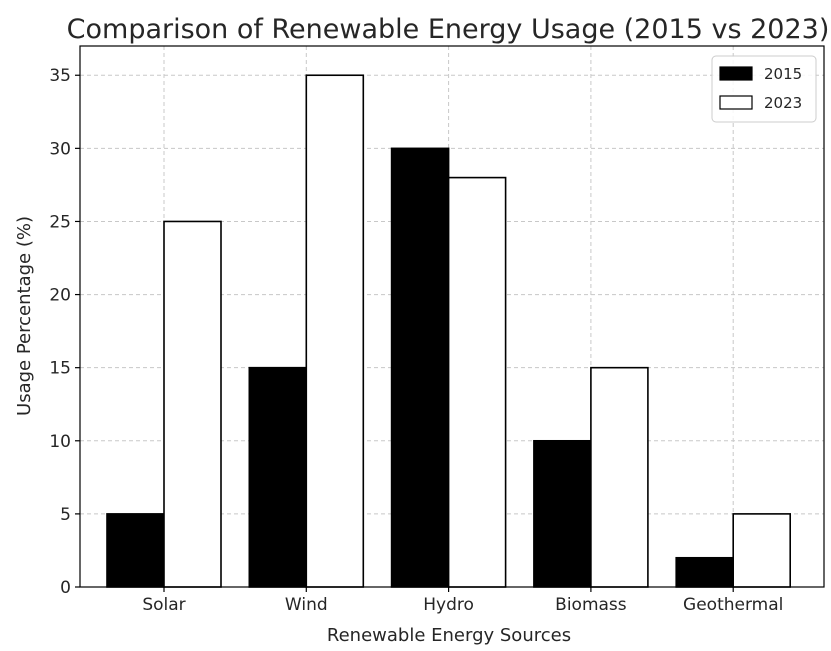 The height and width of the screenshot is (651, 831). What do you see at coordinates (306, 605) in the screenshot?
I see `x-tick-label: Wind` at bounding box center [306, 605].